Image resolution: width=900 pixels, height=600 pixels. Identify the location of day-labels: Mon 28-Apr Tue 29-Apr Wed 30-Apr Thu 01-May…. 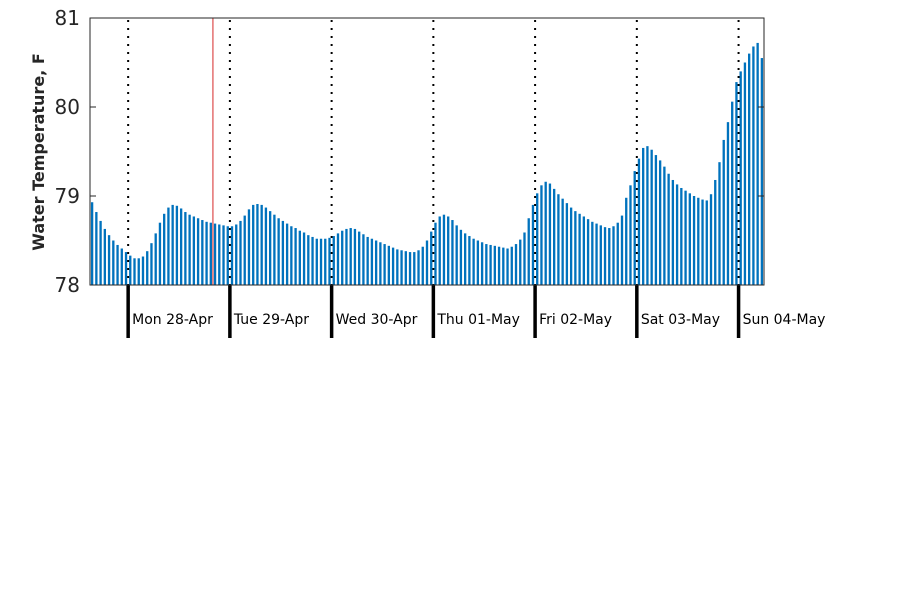
(478, 320).